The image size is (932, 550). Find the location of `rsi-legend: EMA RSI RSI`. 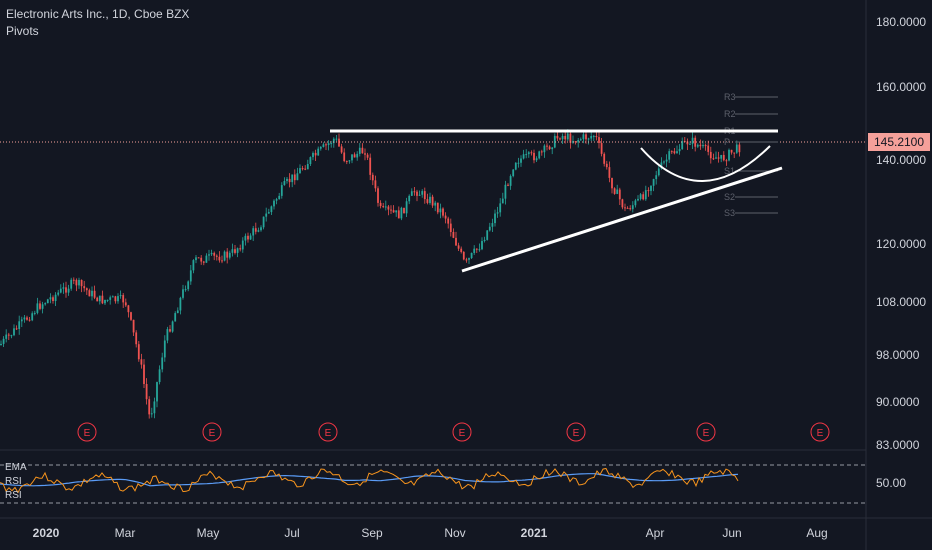

rsi-legend: EMA RSI RSI is located at coordinates (16, 482).